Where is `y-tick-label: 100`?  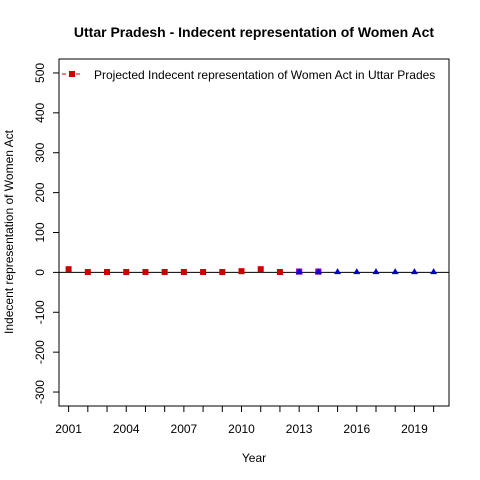 y-tick-label: 100 is located at coordinates (40, 232).